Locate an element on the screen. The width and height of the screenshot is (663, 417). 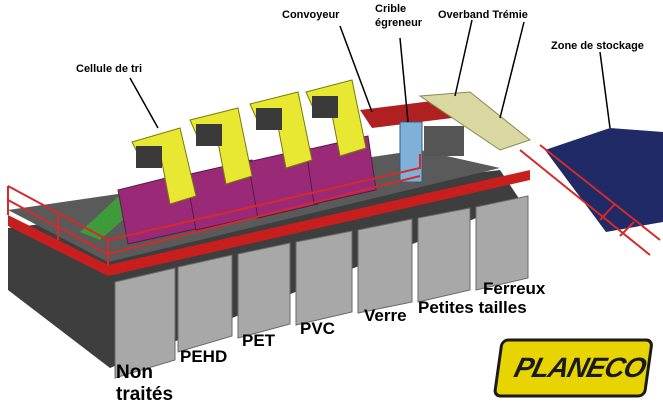
leader-cellule is located at coordinates (144, 103).